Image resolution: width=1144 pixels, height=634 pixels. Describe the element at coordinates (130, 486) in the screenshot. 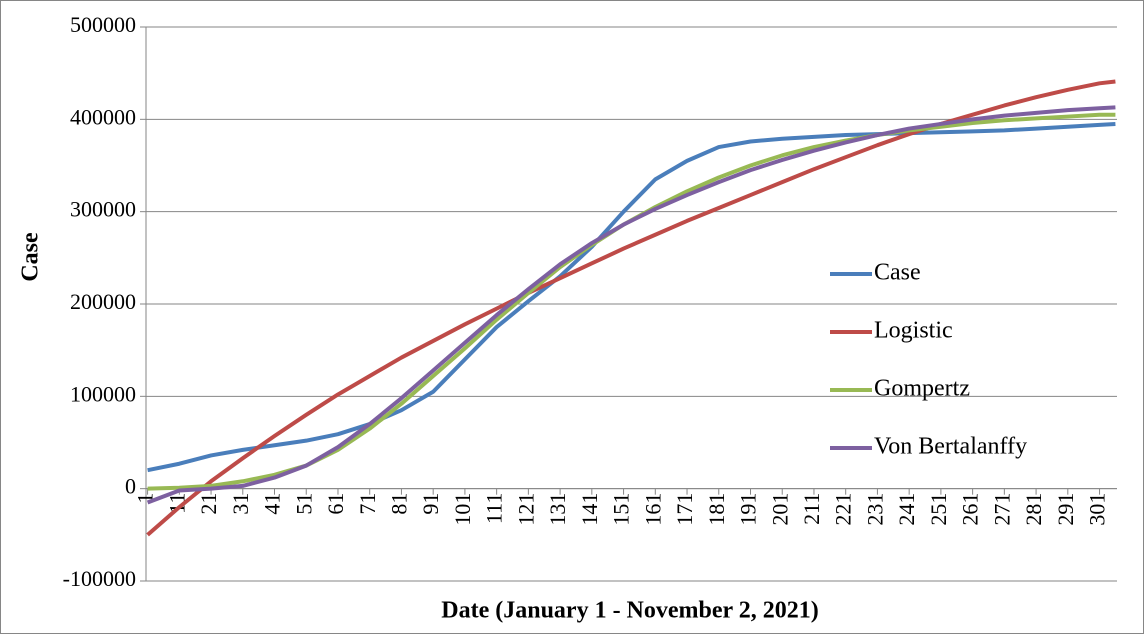

I see `y-tick-label: 0` at that location.